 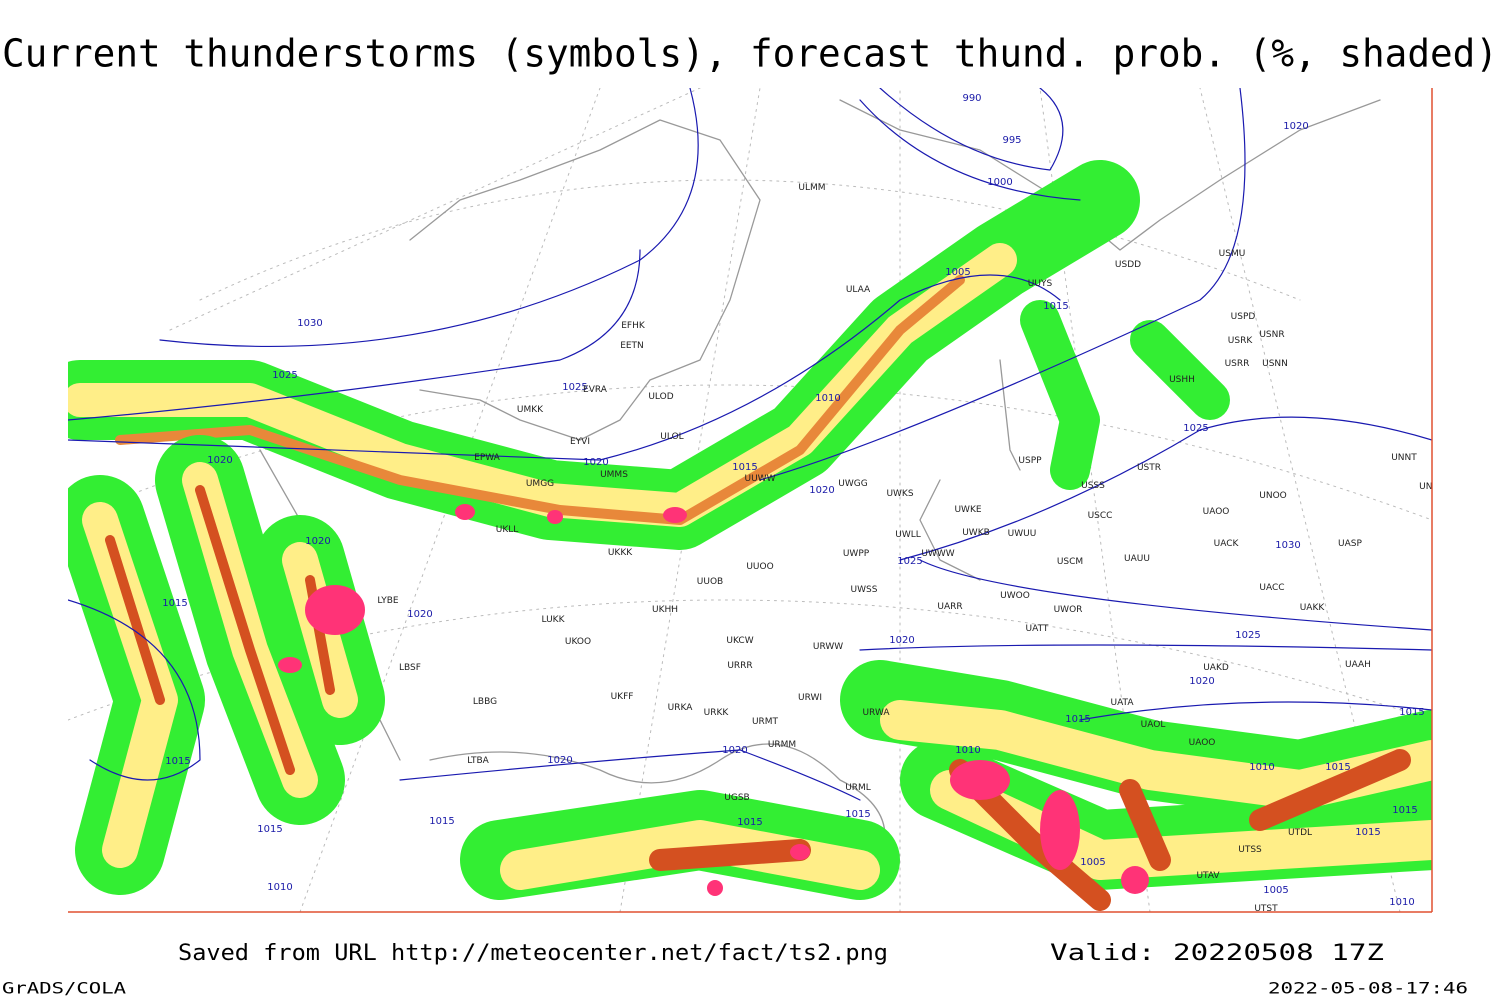 I want to click on station-label: EPWA, so click(x=487, y=458).